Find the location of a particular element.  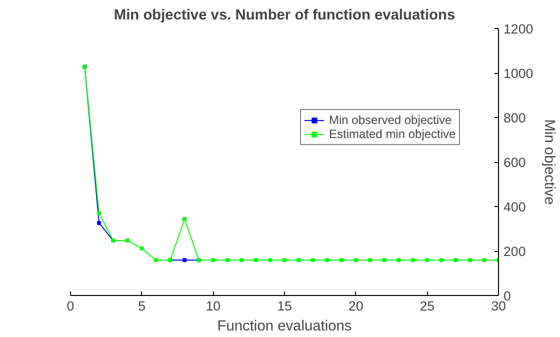

x-tick-label: 30 is located at coordinates (498, 306).